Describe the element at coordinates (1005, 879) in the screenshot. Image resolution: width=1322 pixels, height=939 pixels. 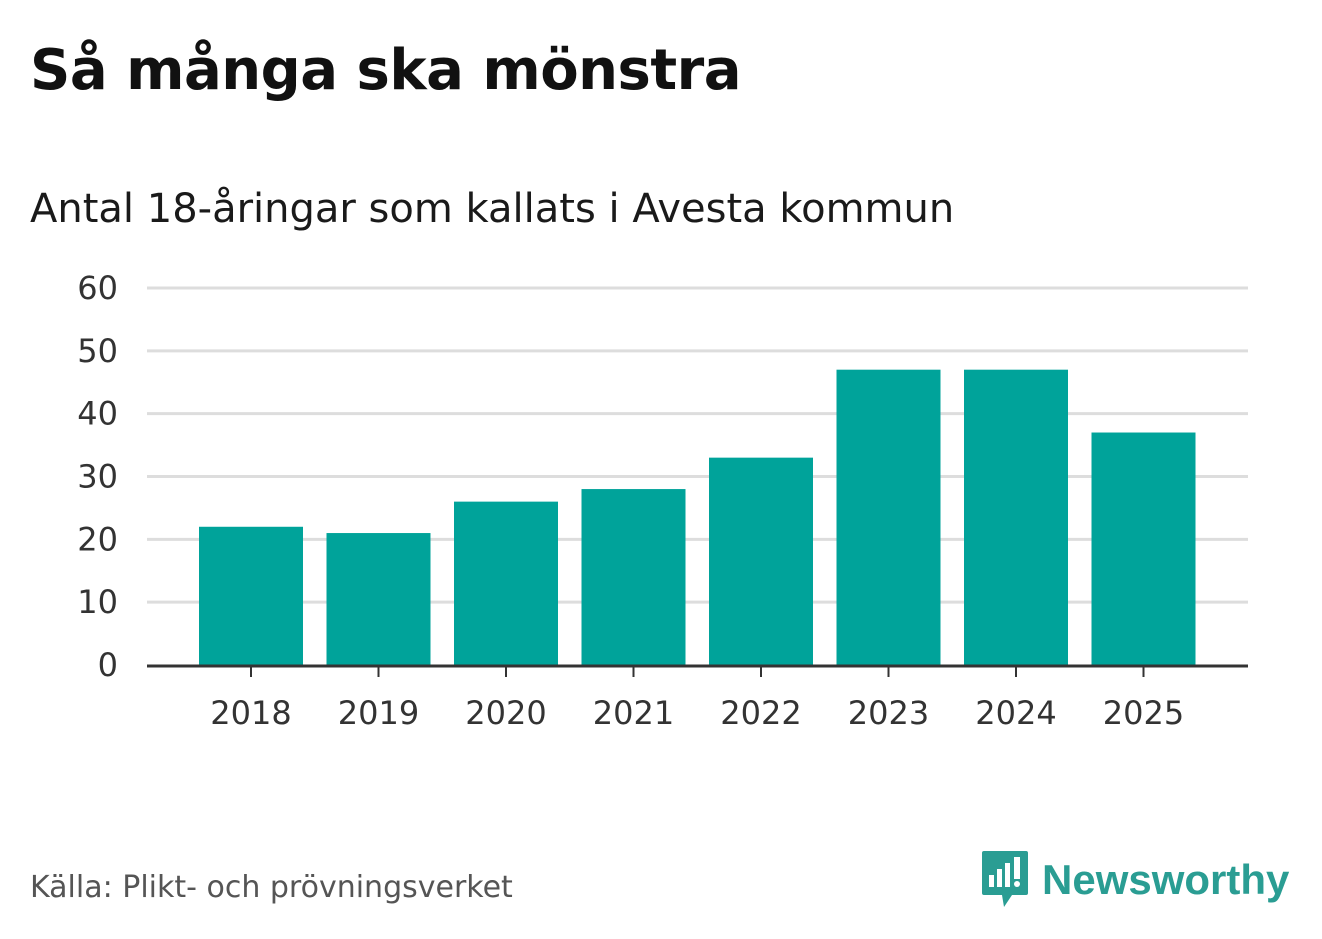
I see `newsworthy-logo-icon` at that location.